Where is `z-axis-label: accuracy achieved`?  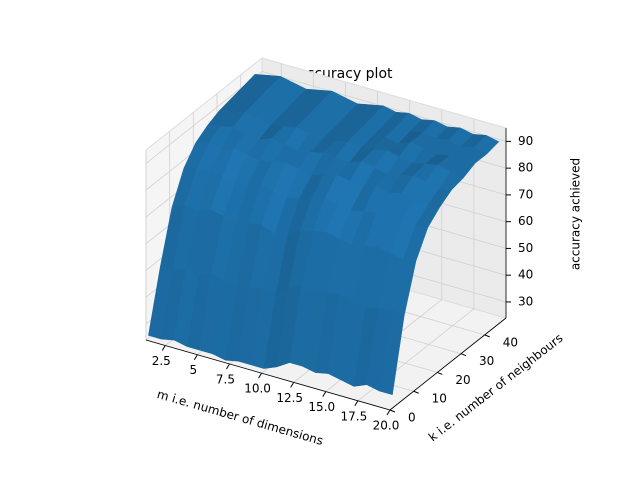
z-axis-label: accuracy achieved is located at coordinates (576, 214).